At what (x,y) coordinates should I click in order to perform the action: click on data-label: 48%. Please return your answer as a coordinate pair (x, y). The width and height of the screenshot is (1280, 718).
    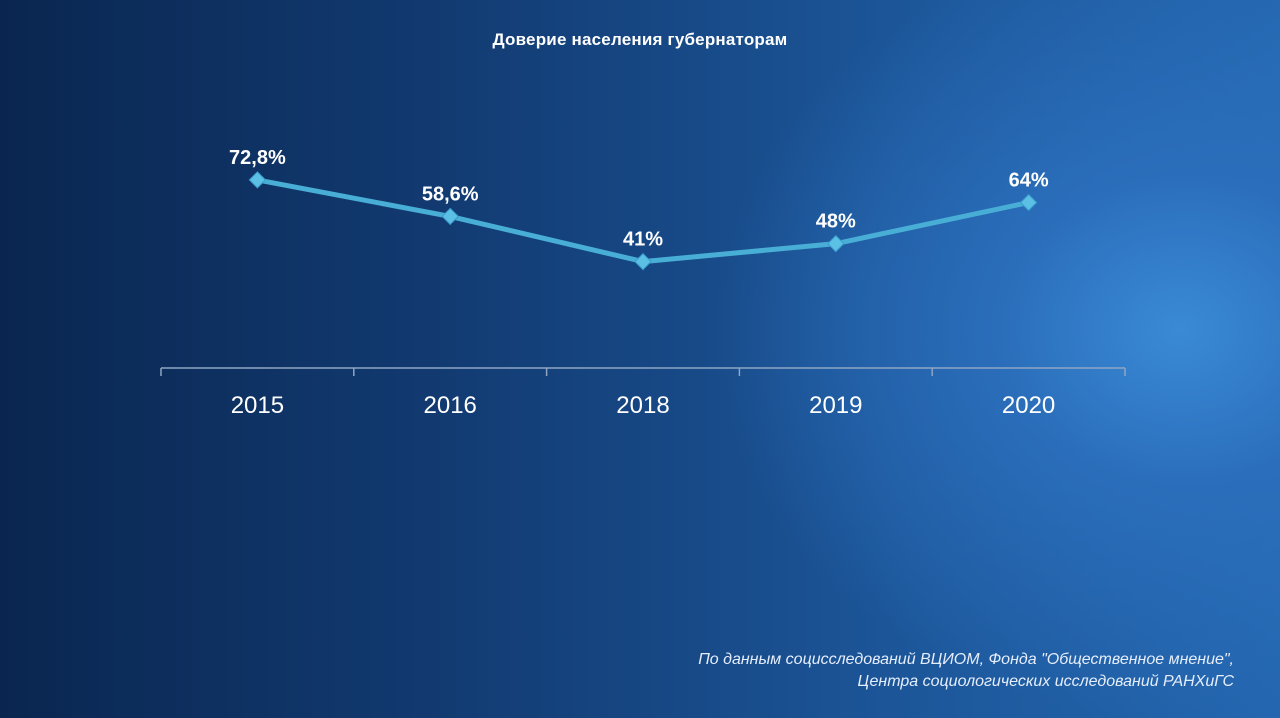
    Looking at the image, I should click on (836, 222).